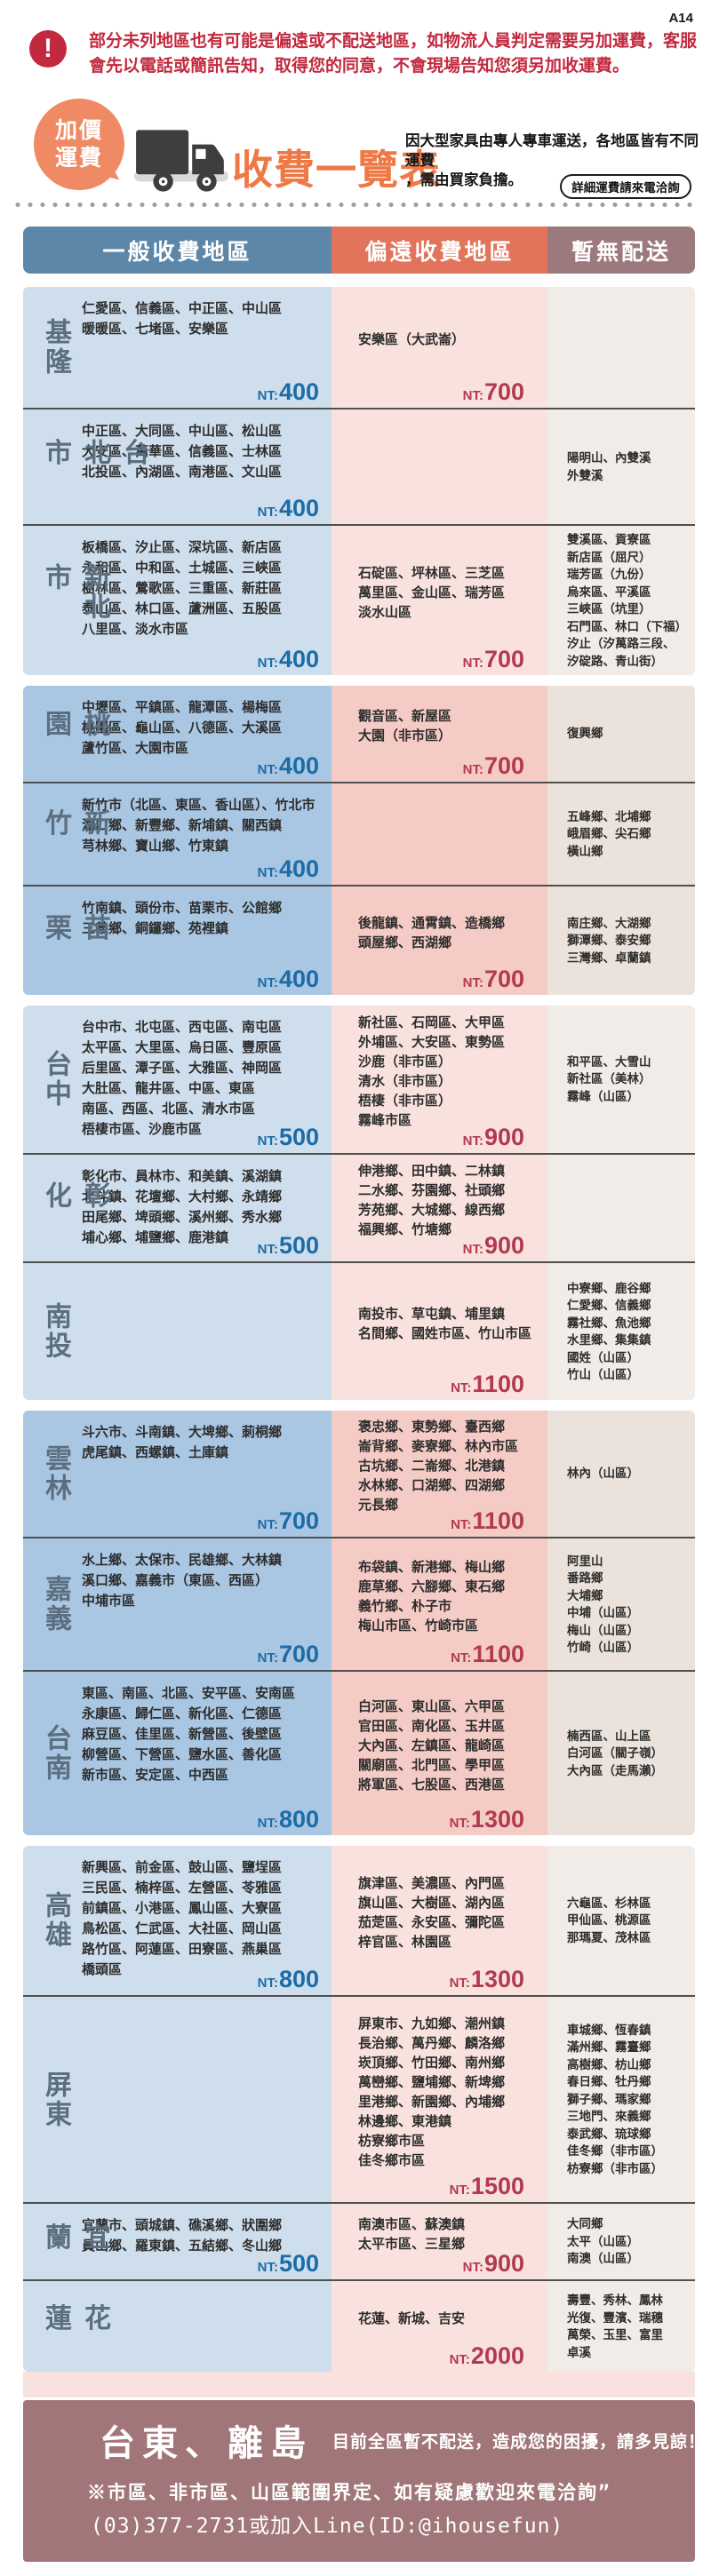 The width and height of the screenshot is (711, 2576). I want to click on area-list: 竹南鎮、頭份市、苗栗市、公館鄉 三義鄉、銅鑼鄉、苑裡鎮, so click(177, 915).